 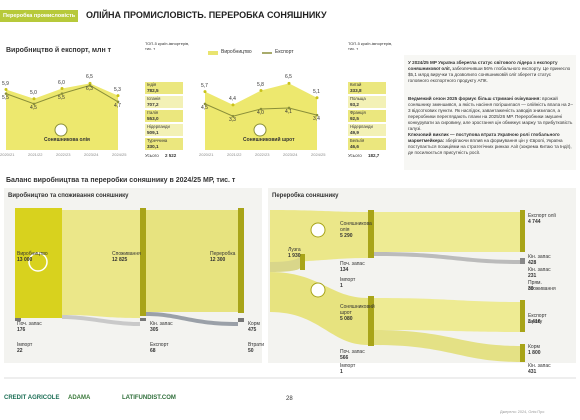 What do you see at coordinates (251, 351) in the screenshot?
I see `node-value: 50` at bounding box center [251, 351].